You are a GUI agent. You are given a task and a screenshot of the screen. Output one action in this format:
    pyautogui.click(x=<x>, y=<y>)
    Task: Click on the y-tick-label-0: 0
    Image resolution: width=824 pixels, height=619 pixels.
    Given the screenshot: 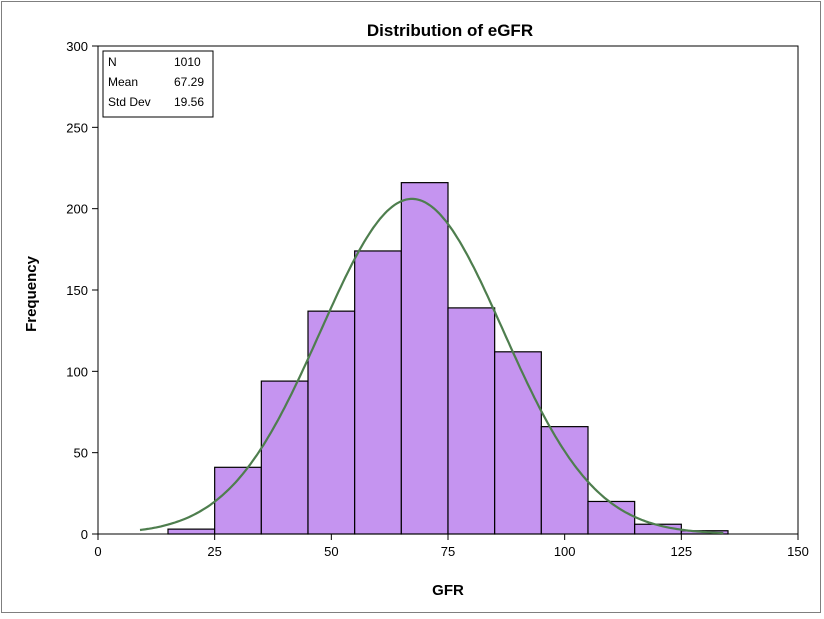 What is the action you would take?
    pyautogui.click(x=84, y=534)
    